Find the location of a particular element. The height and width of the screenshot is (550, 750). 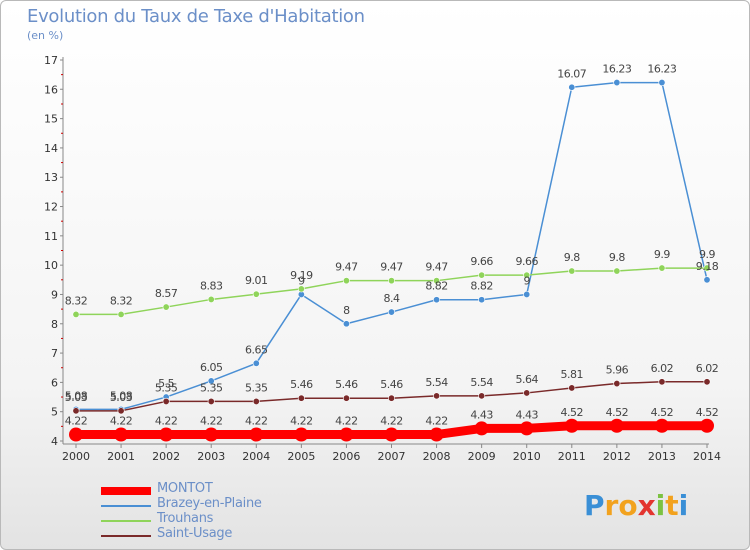

data-label: 4.43 is located at coordinates (481, 414).